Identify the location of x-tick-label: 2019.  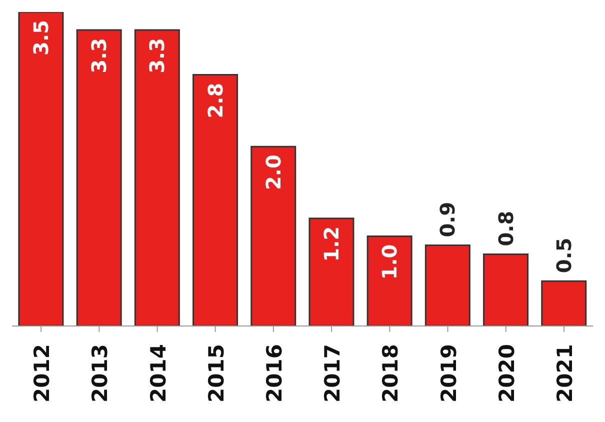
(448, 373).